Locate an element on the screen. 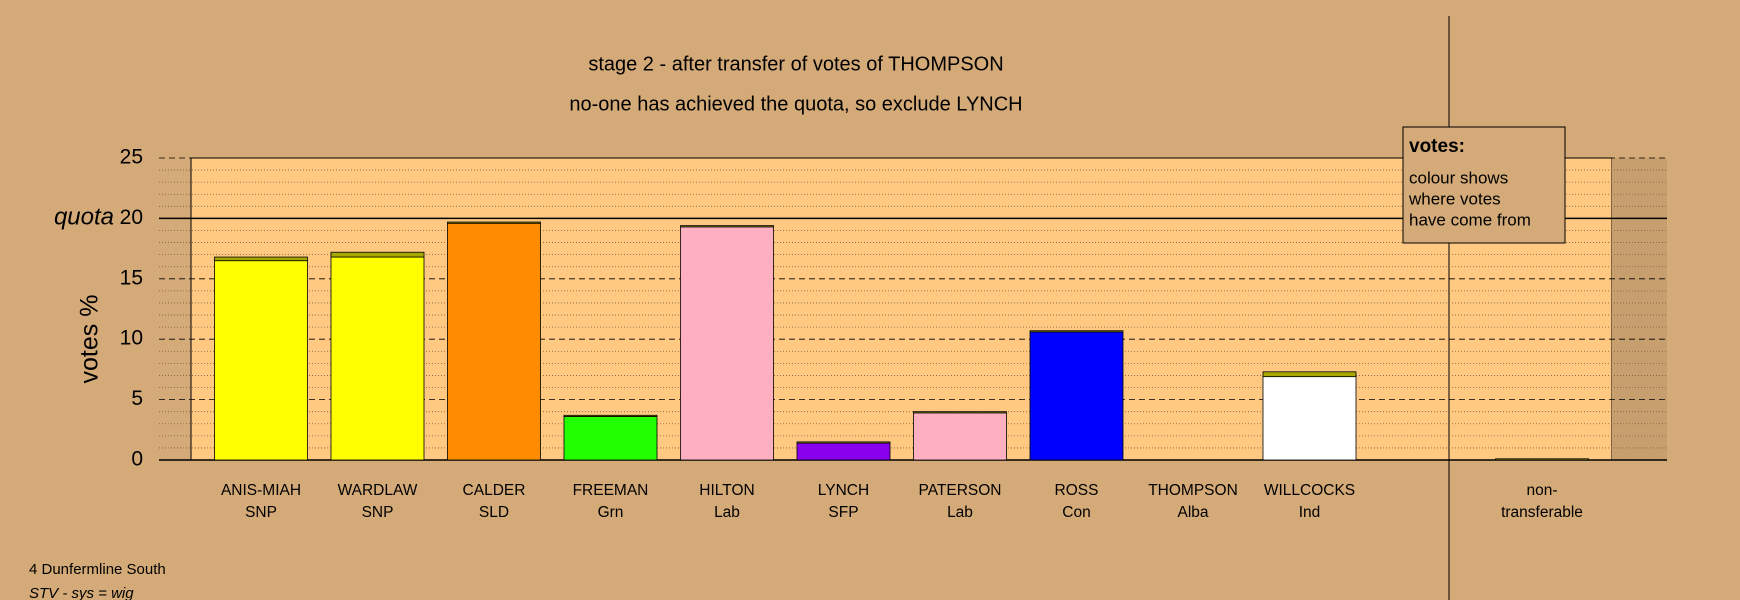 The image size is (1740, 600). x-tick-sublabel: Alba is located at coordinates (1192, 512).